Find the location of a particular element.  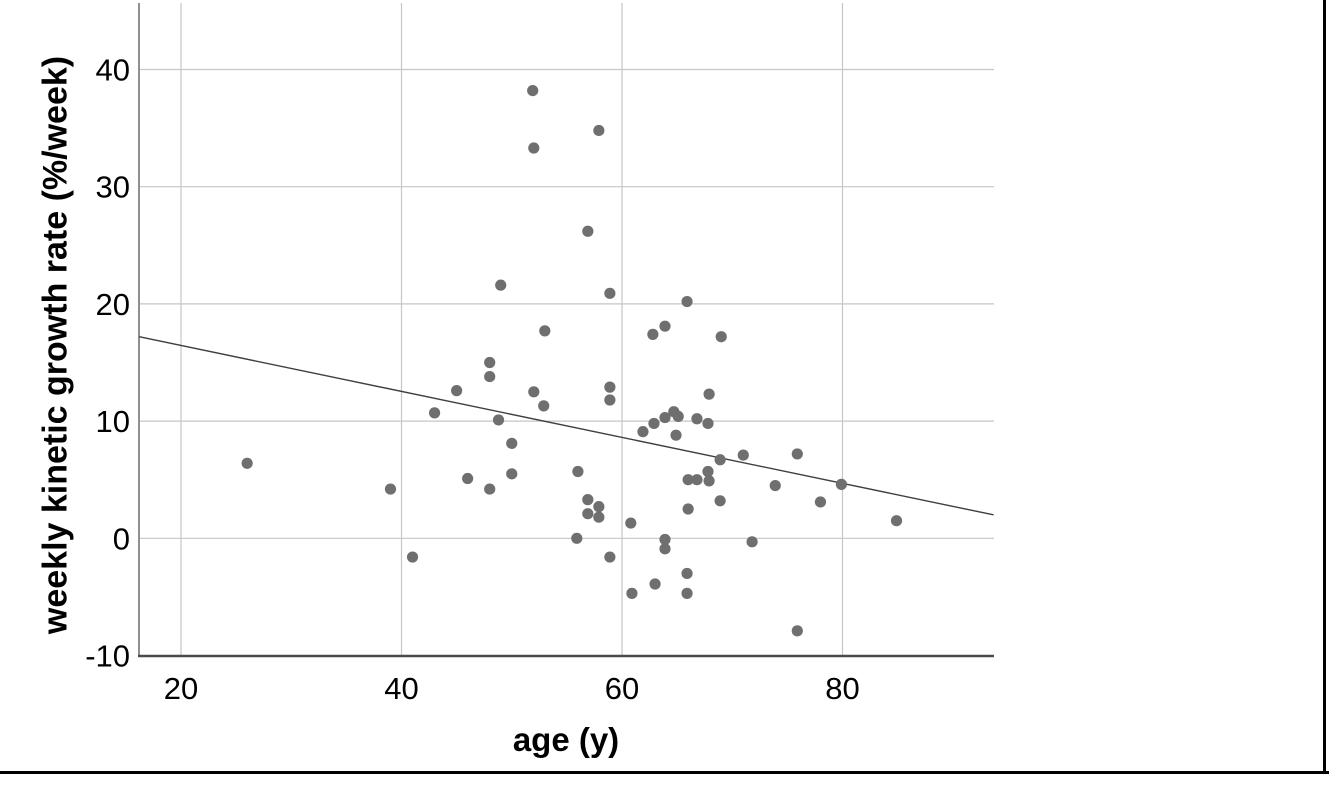

y-tick-label--10: -10 is located at coordinates (107, 656).